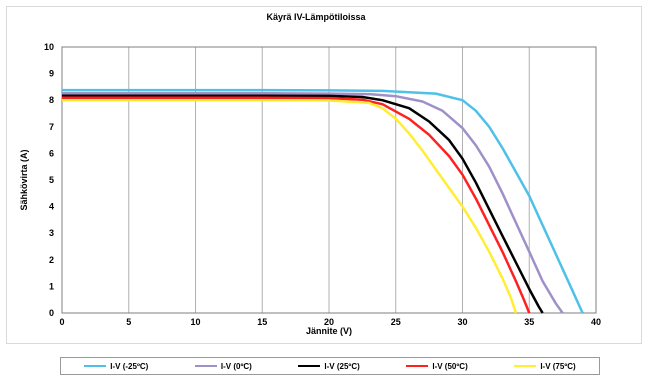 Image resolution: width=650 pixels, height=380 pixels. Describe the element at coordinates (51, 286) in the screenshot. I see `y-tick-label: 1` at that location.